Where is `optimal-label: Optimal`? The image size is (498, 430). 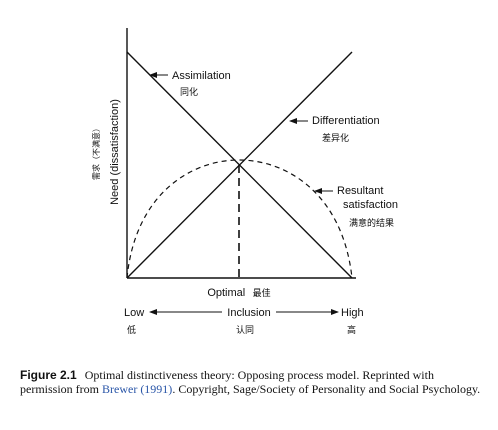
optimal-label: Optimal is located at coordinates (226, 293).